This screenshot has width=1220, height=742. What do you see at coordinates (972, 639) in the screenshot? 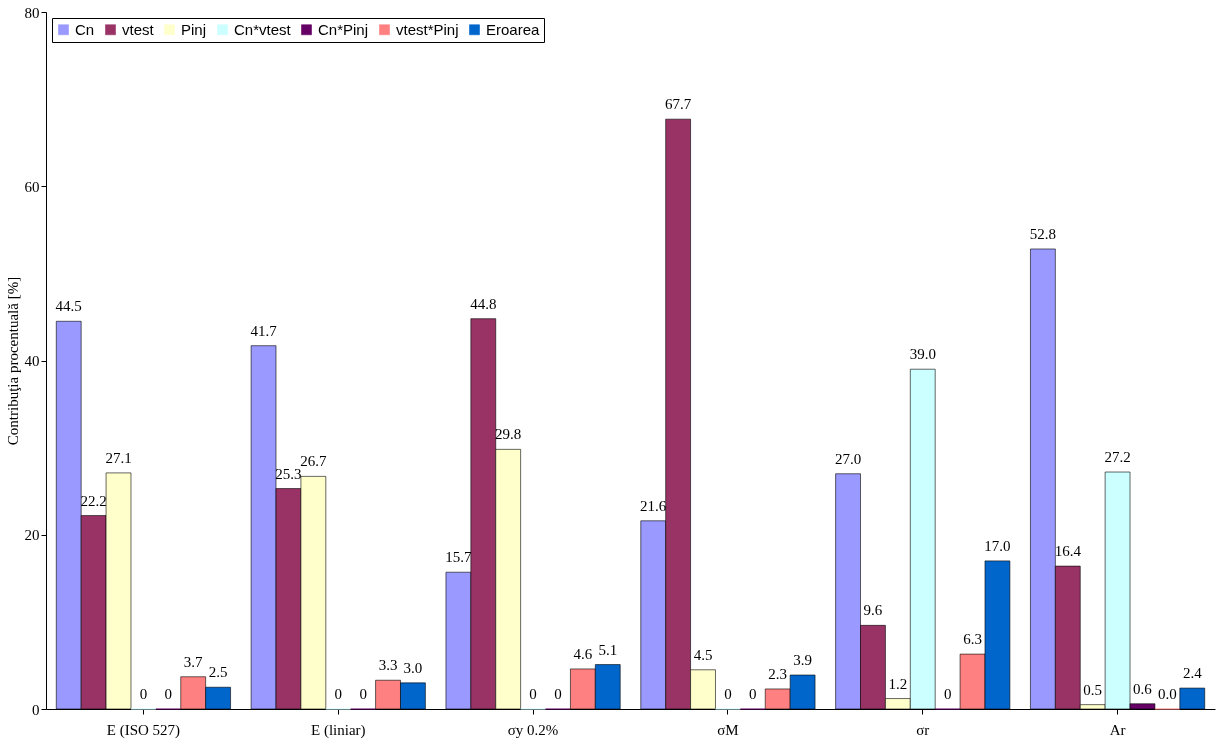
I see `data-label: 6.3` at bounding box center [972, 639].